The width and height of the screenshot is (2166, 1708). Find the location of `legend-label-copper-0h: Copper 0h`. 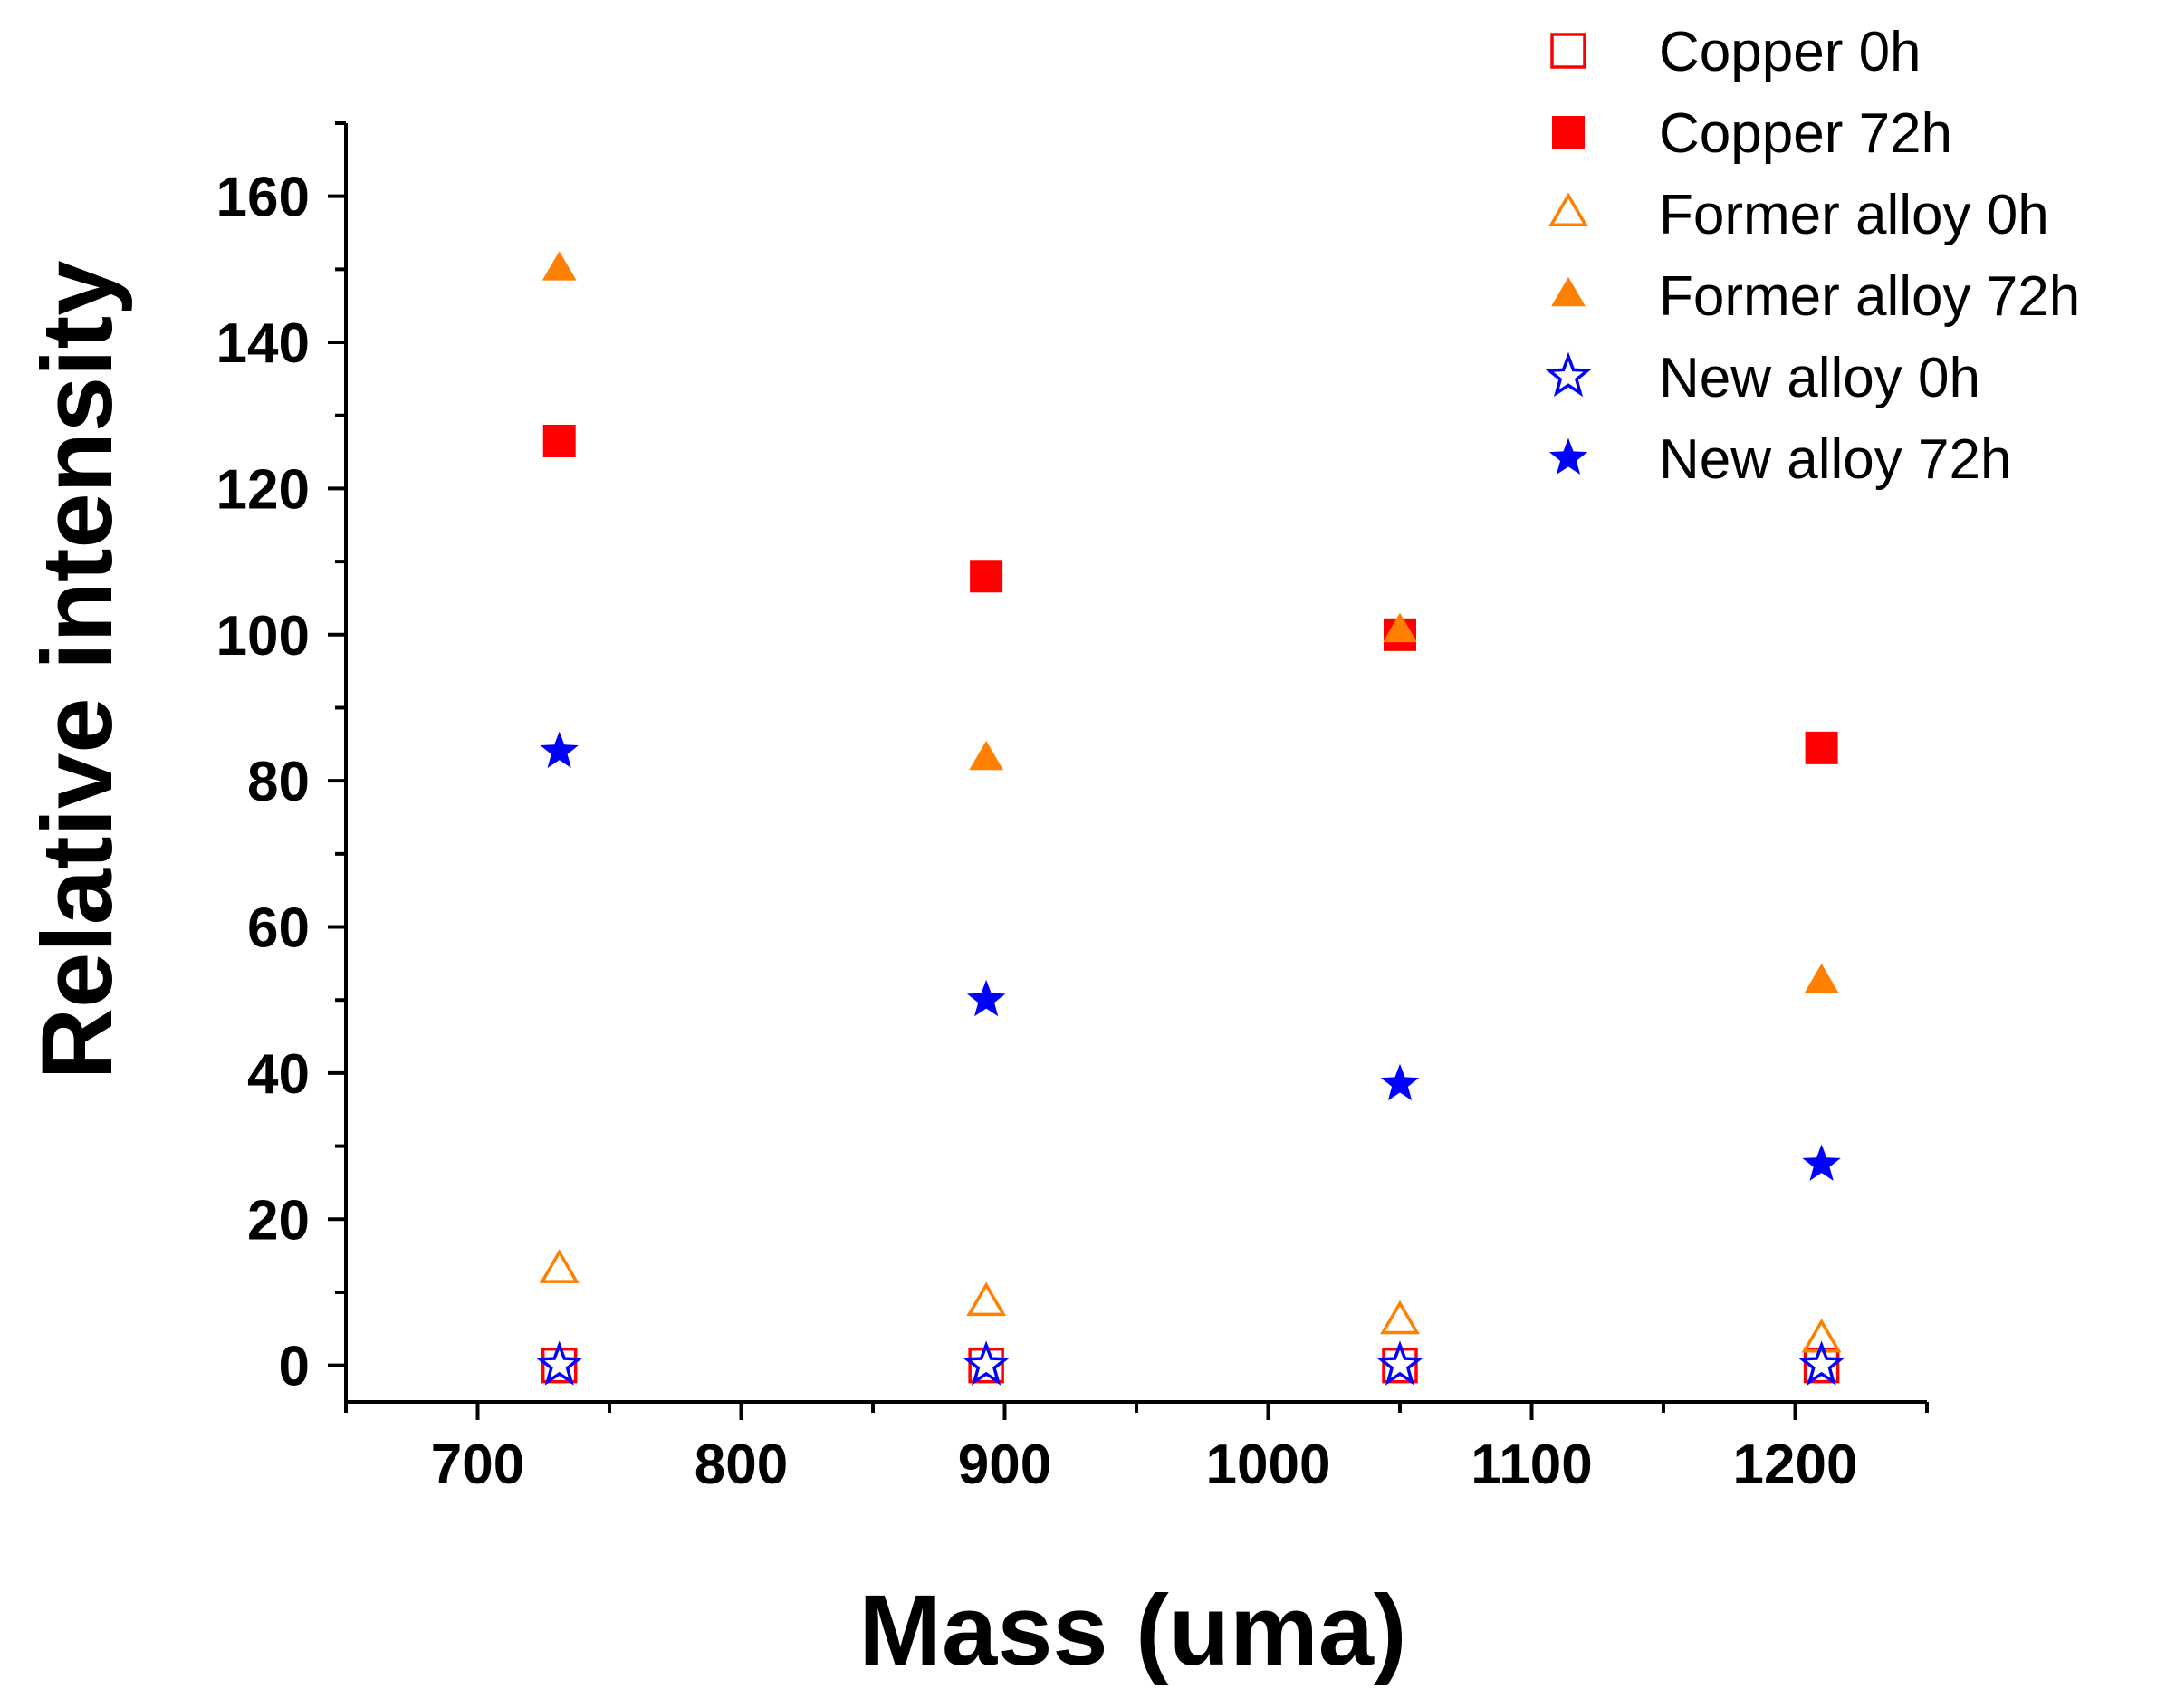

legend-label-copper-0h: Copper 0h is located at coordinates (1790, 52).